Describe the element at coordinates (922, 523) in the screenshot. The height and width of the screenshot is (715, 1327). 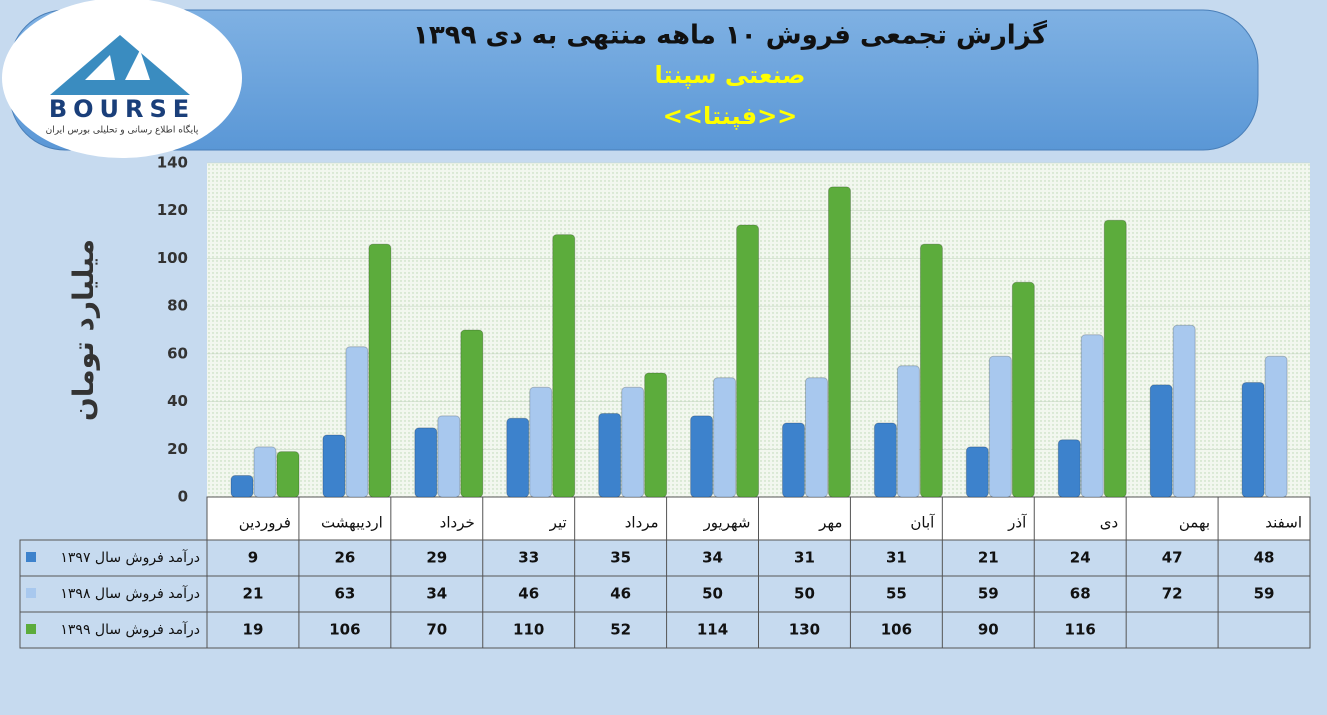
I see `x-tick-label: آبان` at that location.